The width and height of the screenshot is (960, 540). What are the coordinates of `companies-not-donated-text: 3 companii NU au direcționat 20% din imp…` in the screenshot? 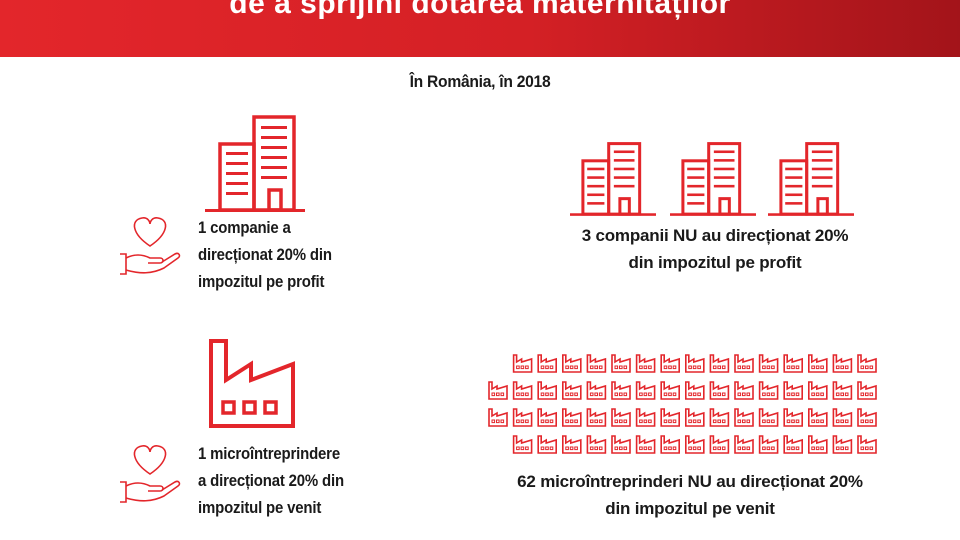 It's located at (715, 249).